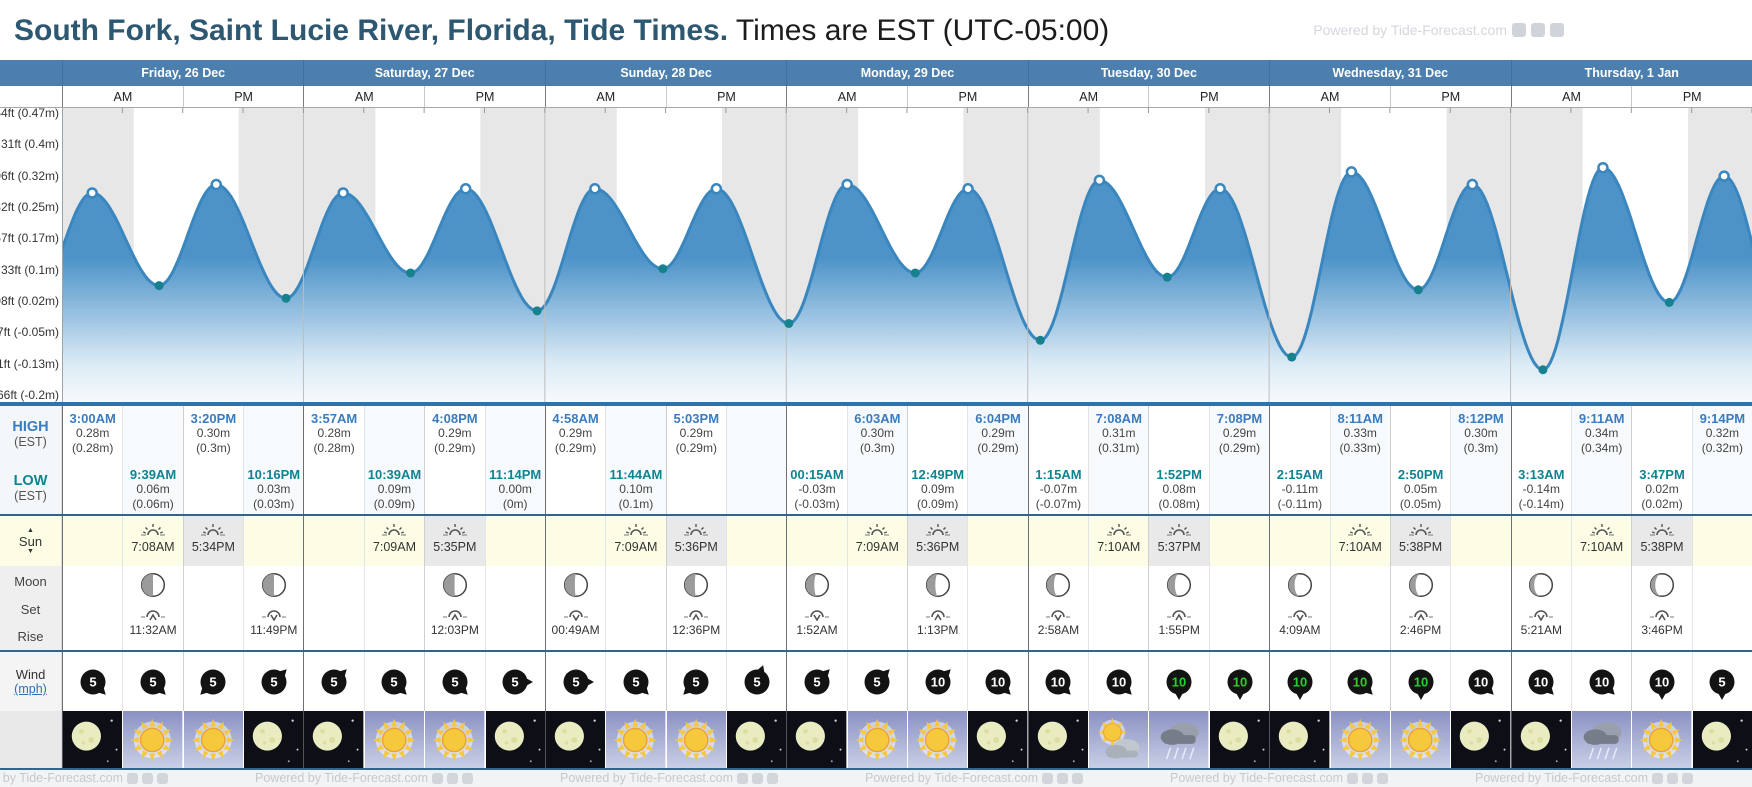 This screenshot has height=787, width=1752. I want to click on weather-row-gutter, so click(31, 739).